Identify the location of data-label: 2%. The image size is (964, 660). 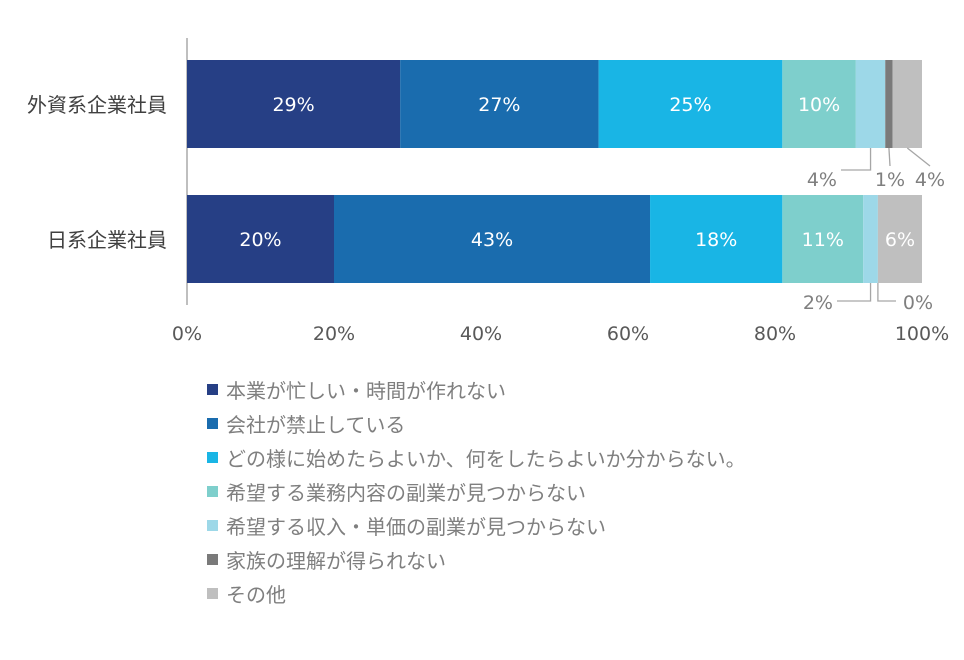
(818, 303).